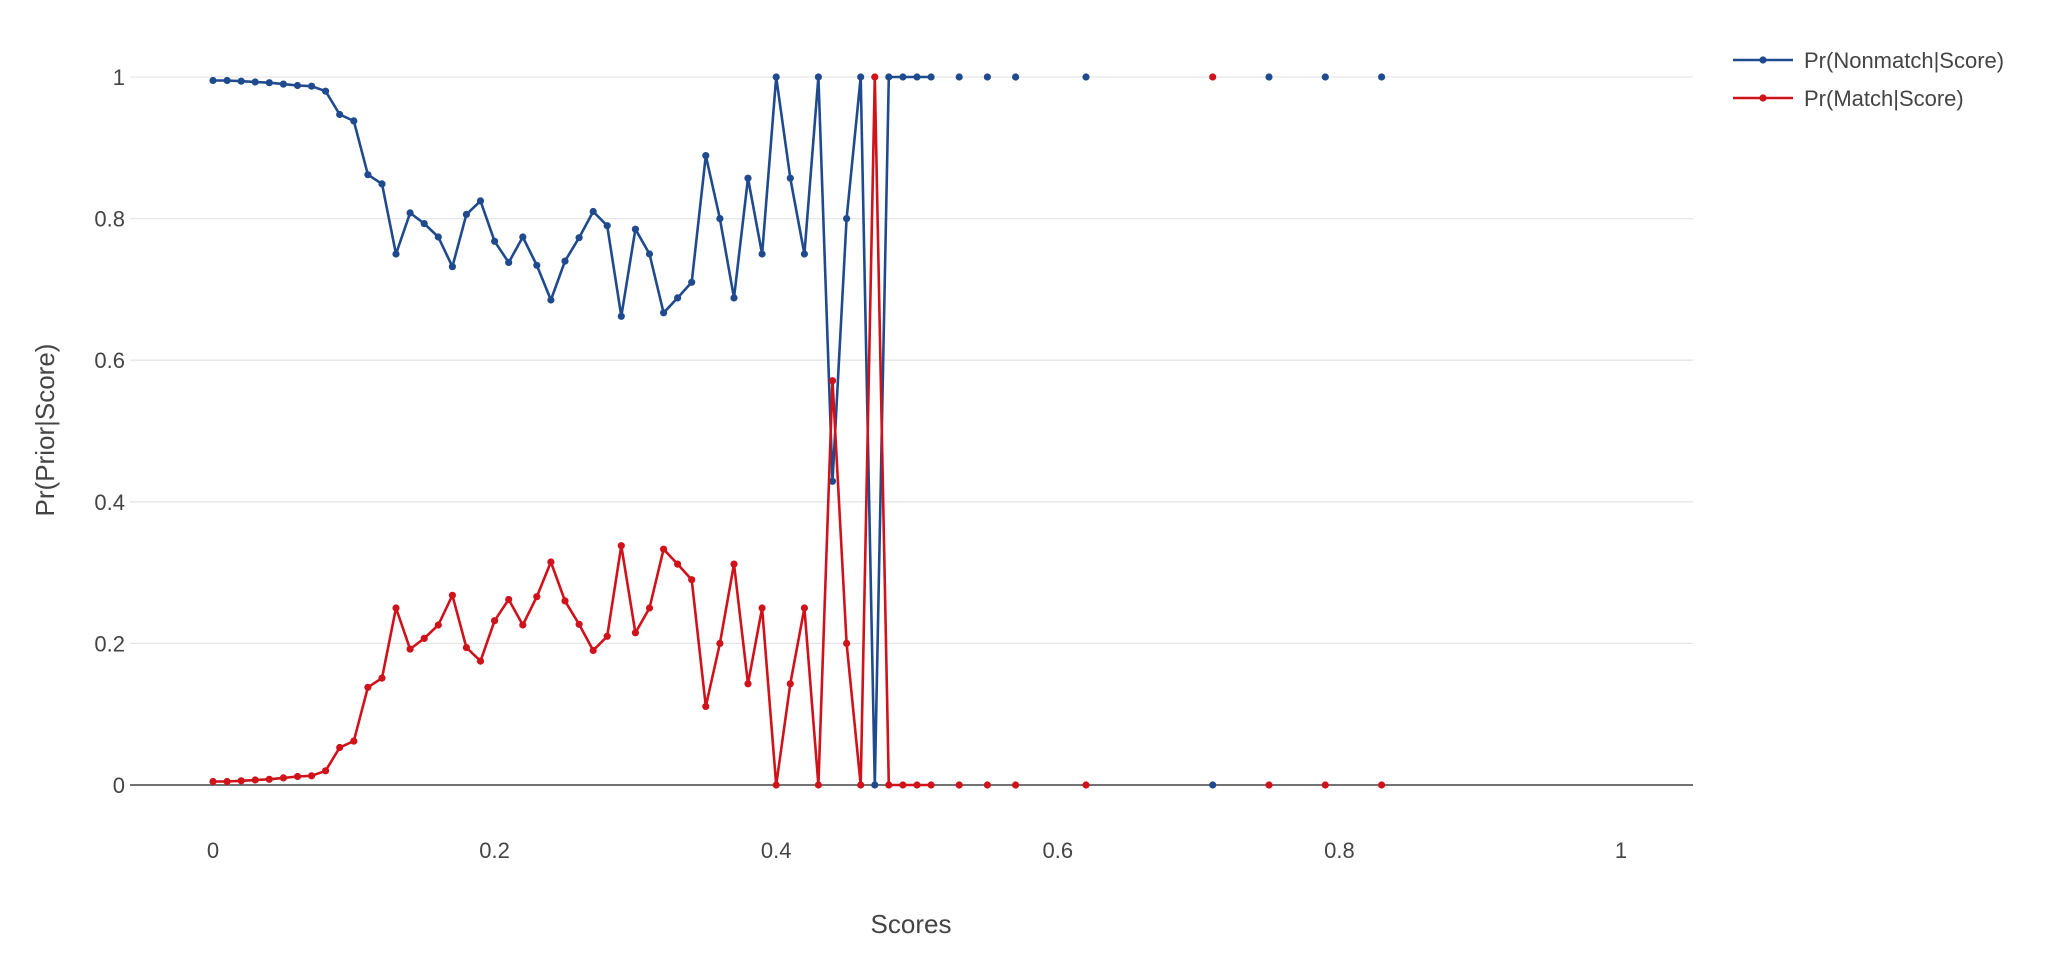 The image size is (2048, 978). Describe the element at coordinates (1848, 98) in the screenshot. I see `legend-item: Pr(Match|Score)` at that location.